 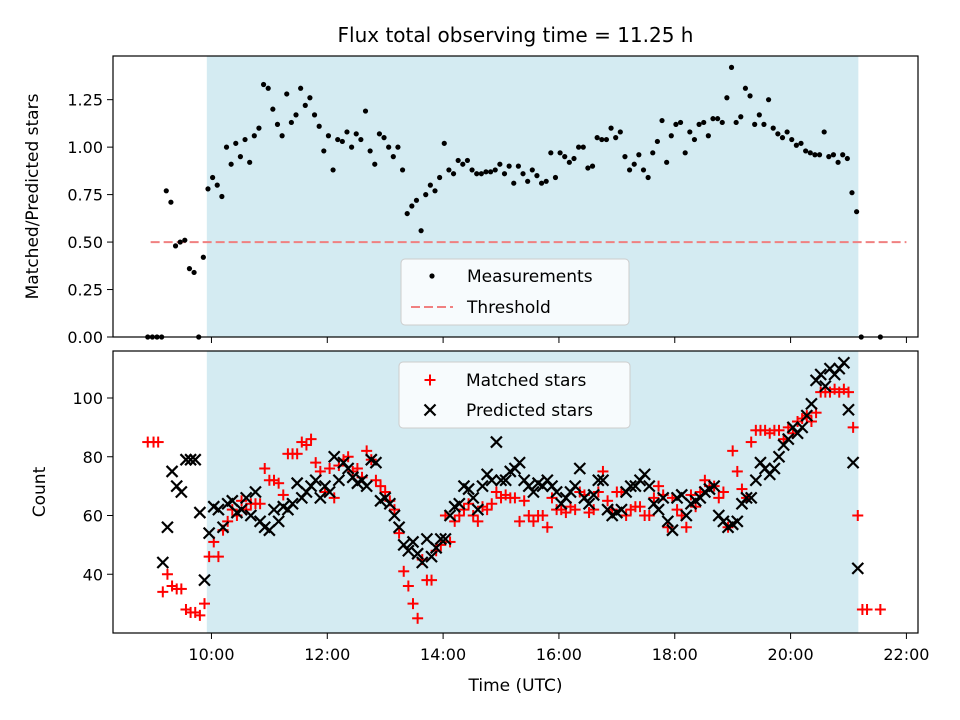 I want to click on x-tick-label: 20:00, so click(x=791, y=654).